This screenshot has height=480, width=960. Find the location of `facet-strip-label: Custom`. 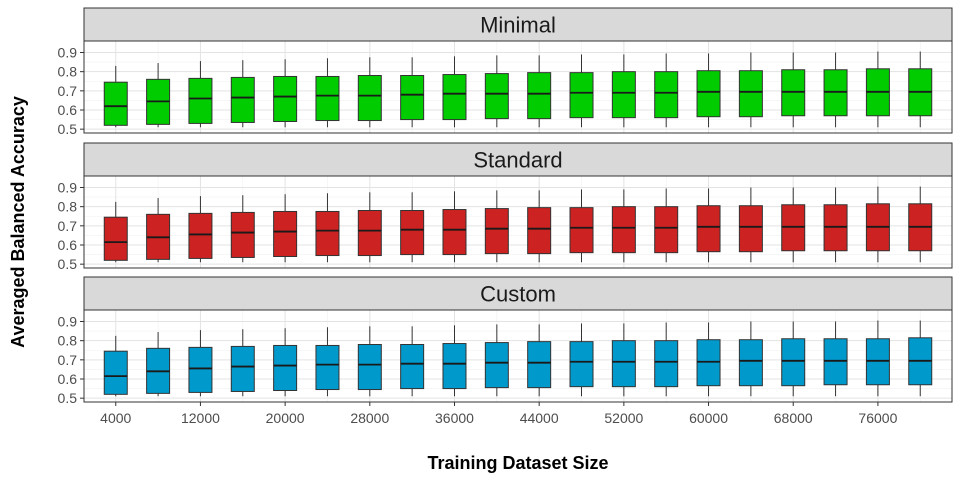

facet-strip-label: Custom is located at coordinates (518, 294).